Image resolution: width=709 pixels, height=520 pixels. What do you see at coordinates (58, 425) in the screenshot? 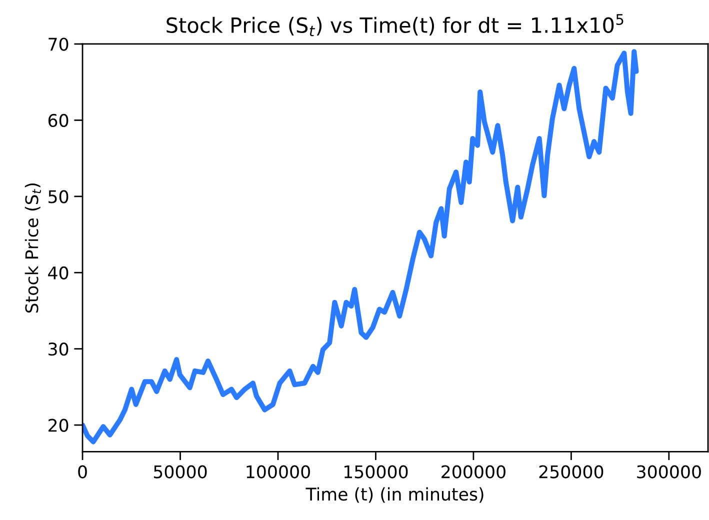
I see `y-tick-label: 20` at bounding box center [58, 425].